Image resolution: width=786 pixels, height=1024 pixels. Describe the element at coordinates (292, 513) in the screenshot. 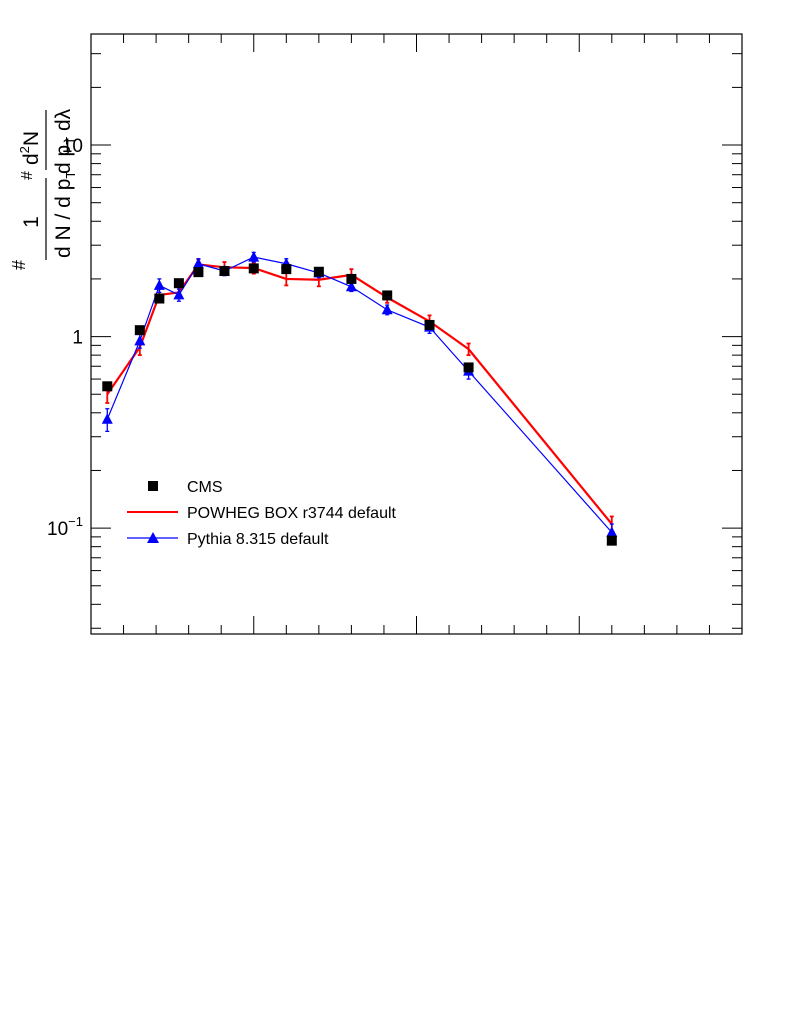

I see `legend-label-powheg: POWHEG BOX r3744 default` at that location.